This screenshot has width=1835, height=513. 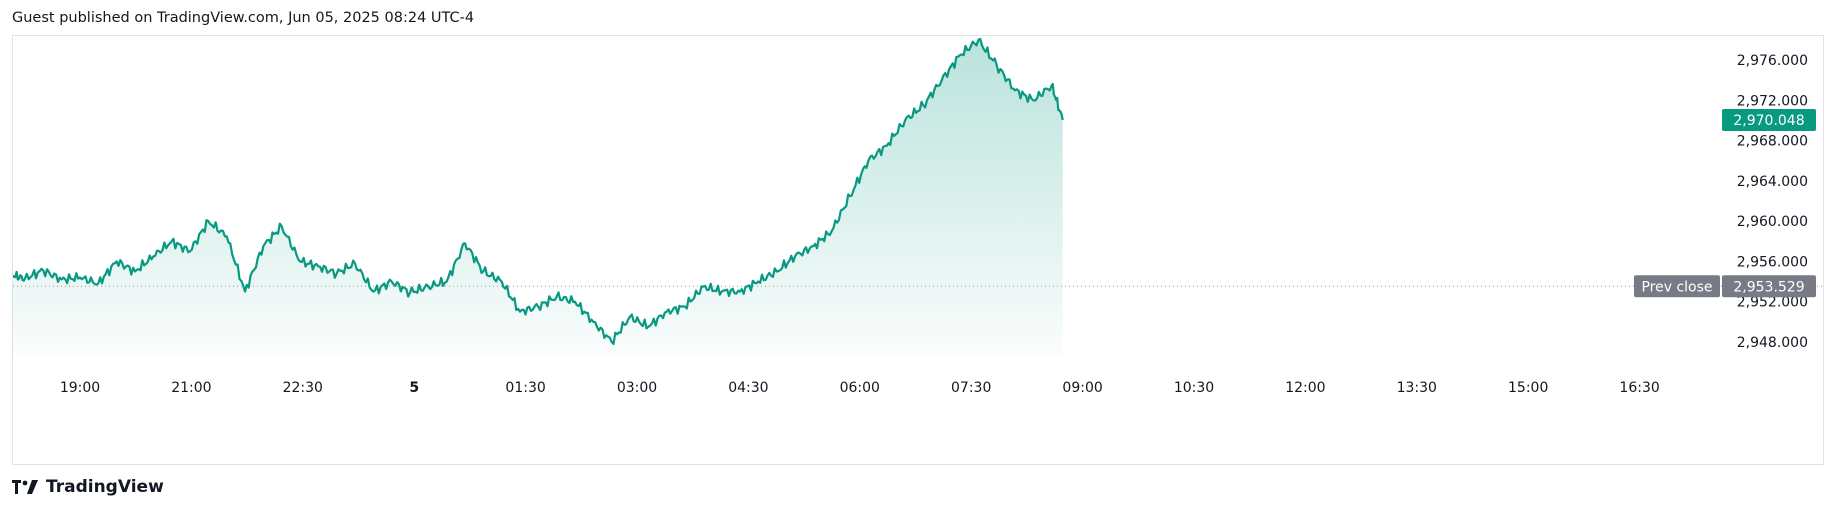 I want to click on x-tick-label: 06:00, so click(x=860, y=388).